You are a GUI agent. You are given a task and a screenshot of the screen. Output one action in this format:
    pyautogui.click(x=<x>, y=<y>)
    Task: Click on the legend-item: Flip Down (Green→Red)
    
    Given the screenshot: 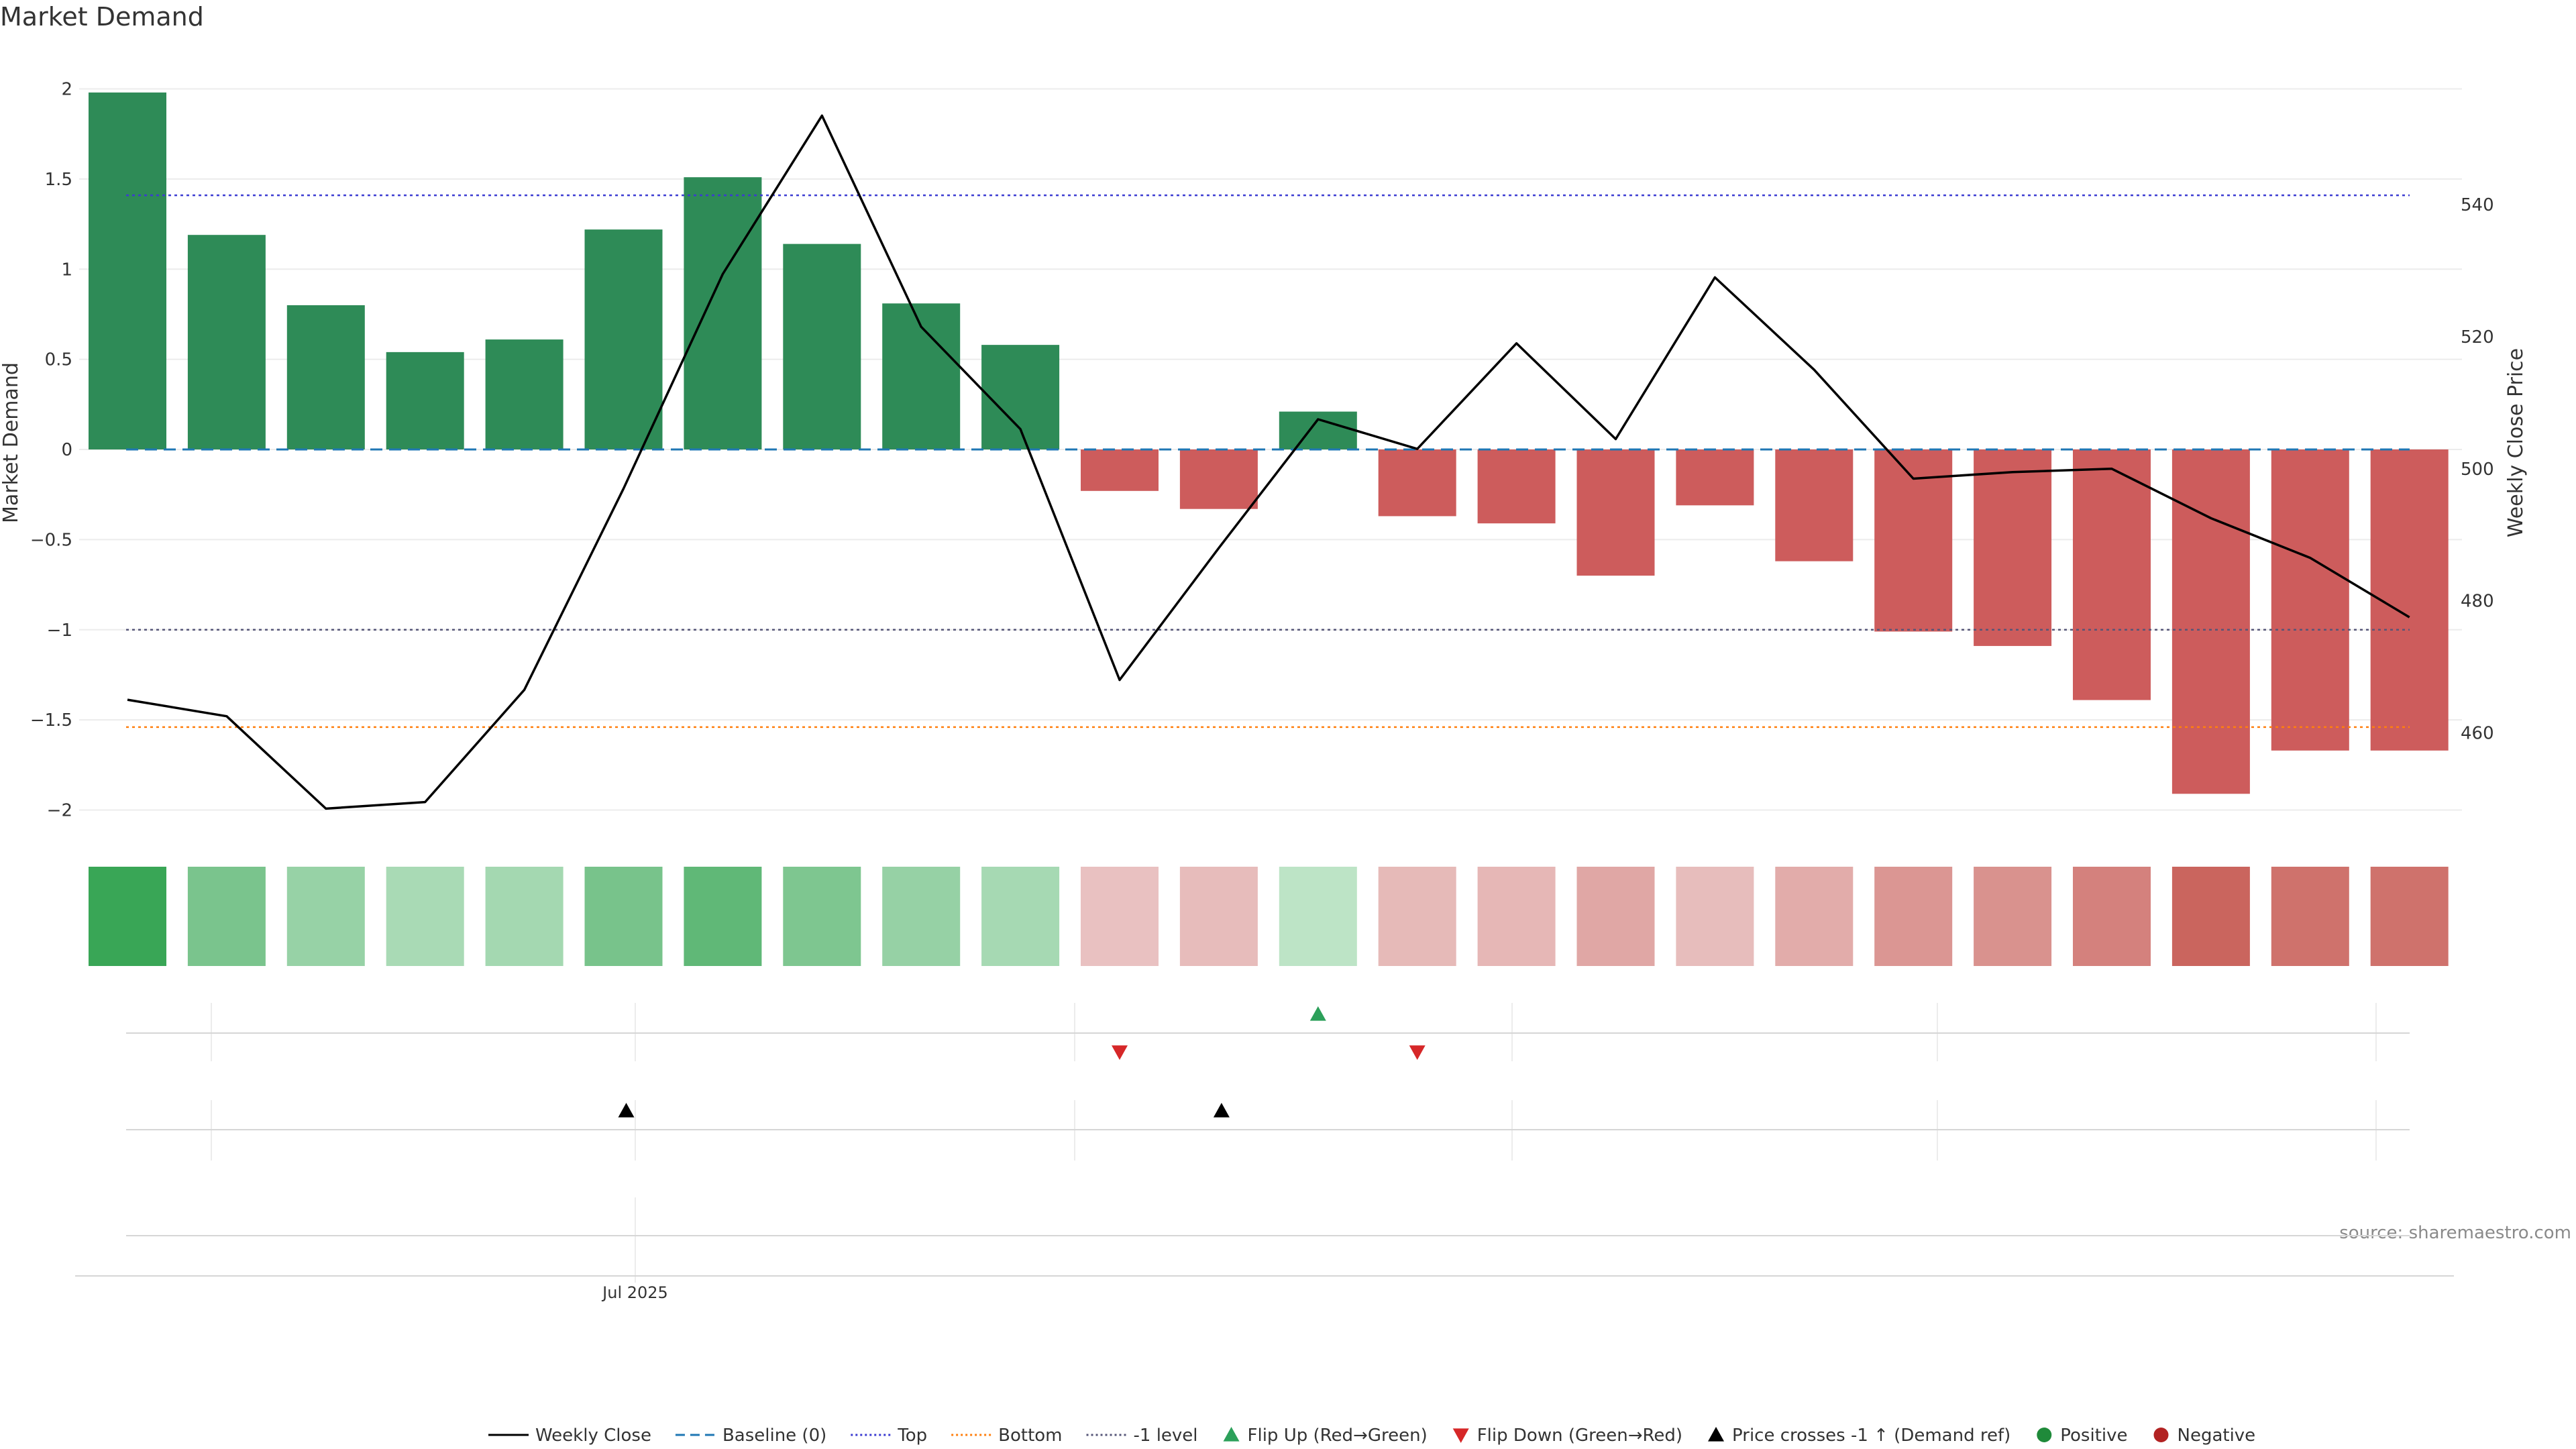 What is the action you would take?
    pyautogui.click(x=1567, y=1436)
    